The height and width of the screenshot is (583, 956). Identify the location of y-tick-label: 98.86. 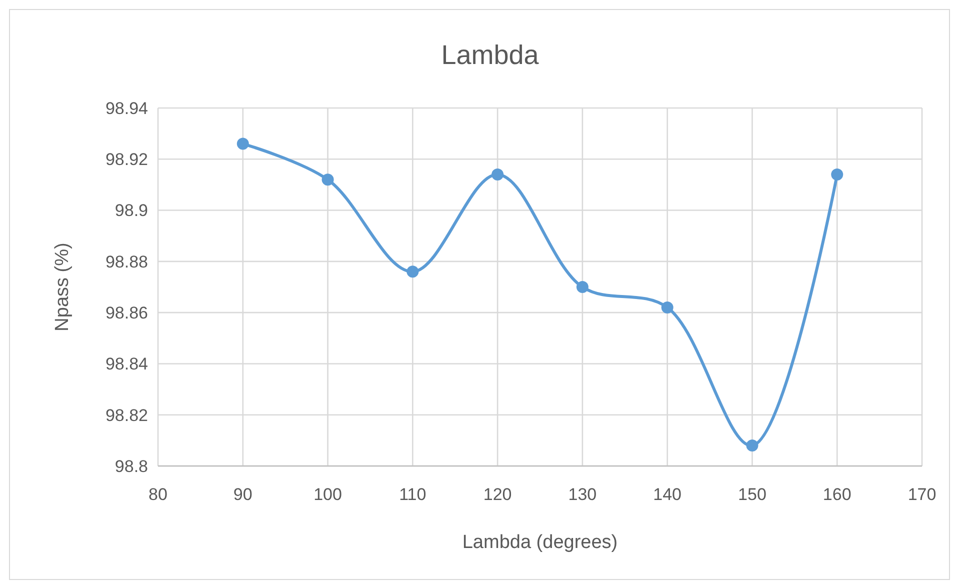
(126, 313).